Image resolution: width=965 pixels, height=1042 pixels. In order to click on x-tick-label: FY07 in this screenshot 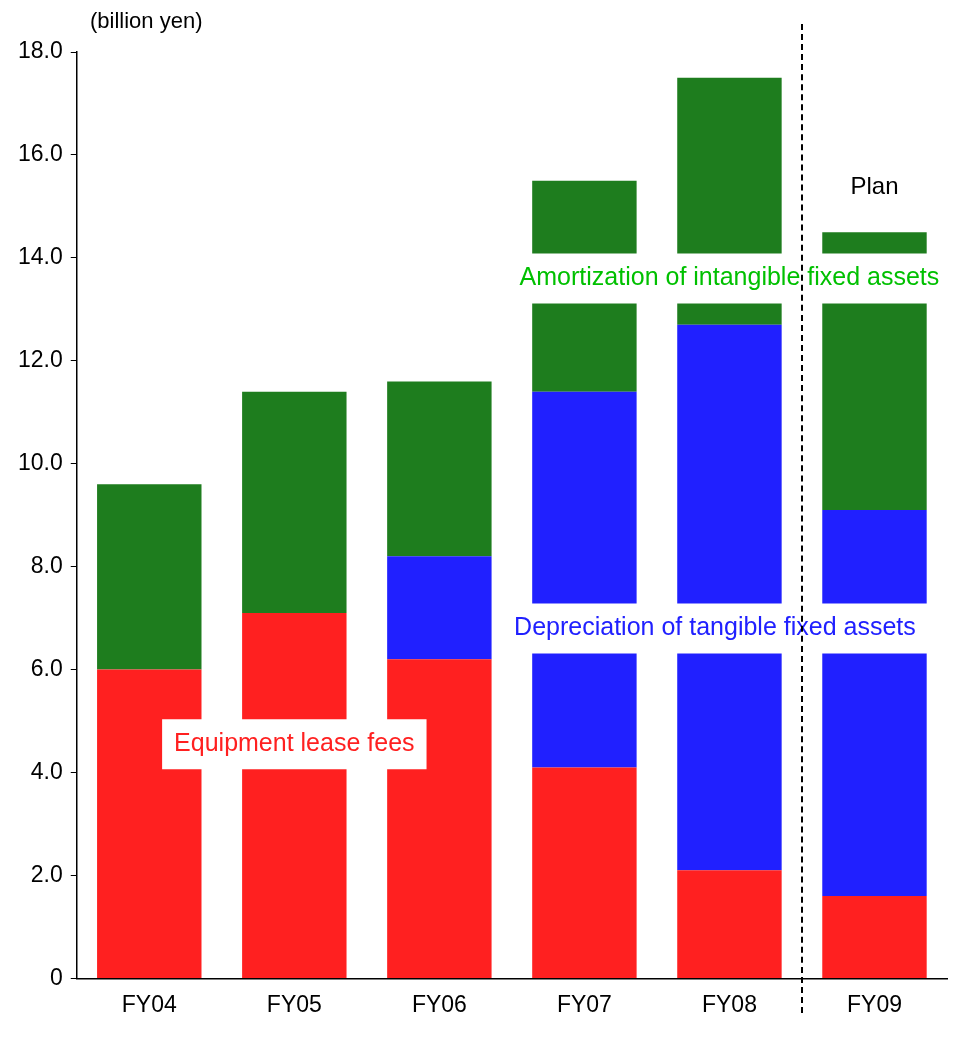, I will do `click(584, 1003)`.